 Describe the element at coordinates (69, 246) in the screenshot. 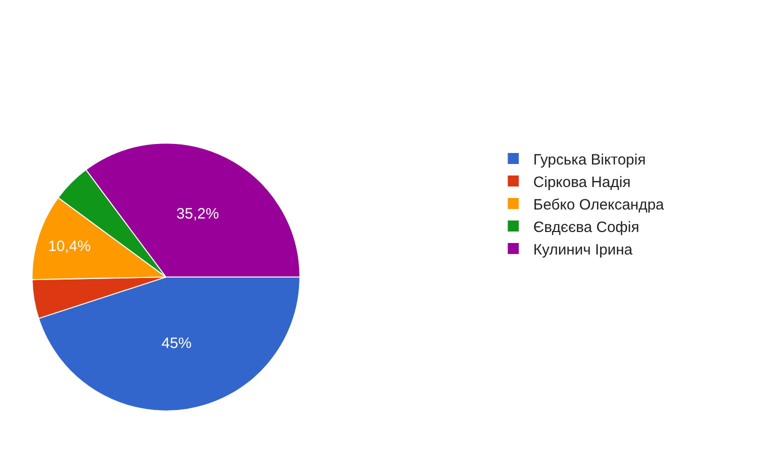

I see `data-label: 10,4%` at that location.